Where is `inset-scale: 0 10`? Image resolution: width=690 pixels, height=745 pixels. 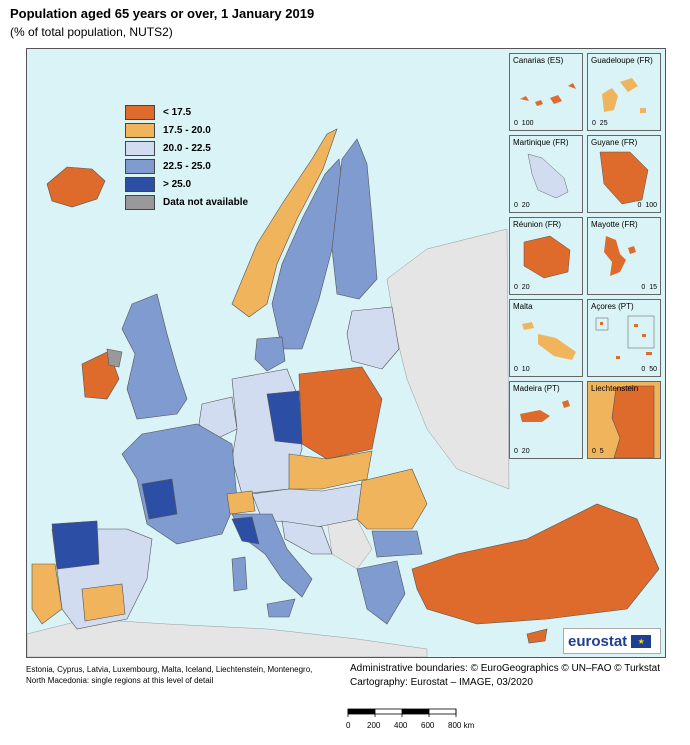 inset-scale: 0 10 is located at coordinates (522, 369).